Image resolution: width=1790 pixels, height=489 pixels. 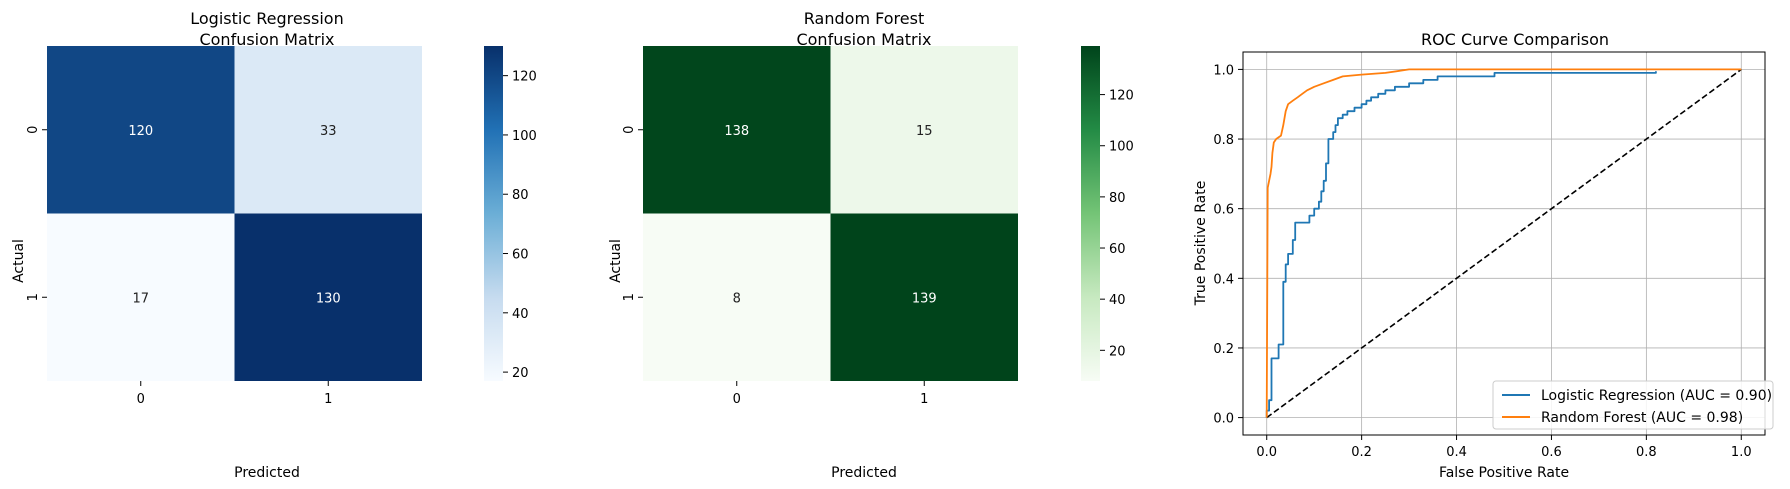 I want to click on cell-value-label: 138, so click(x=736, y=131).